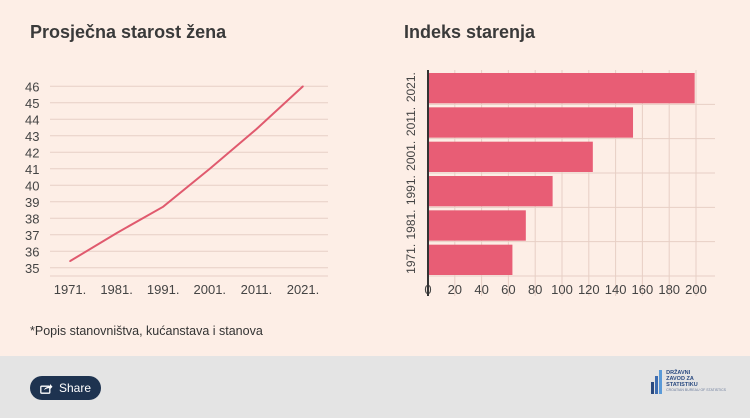 The width and height of the screenshot is (750, 418). I want to click on bar-chart-title: Indeks starenja, so click(470, 32).